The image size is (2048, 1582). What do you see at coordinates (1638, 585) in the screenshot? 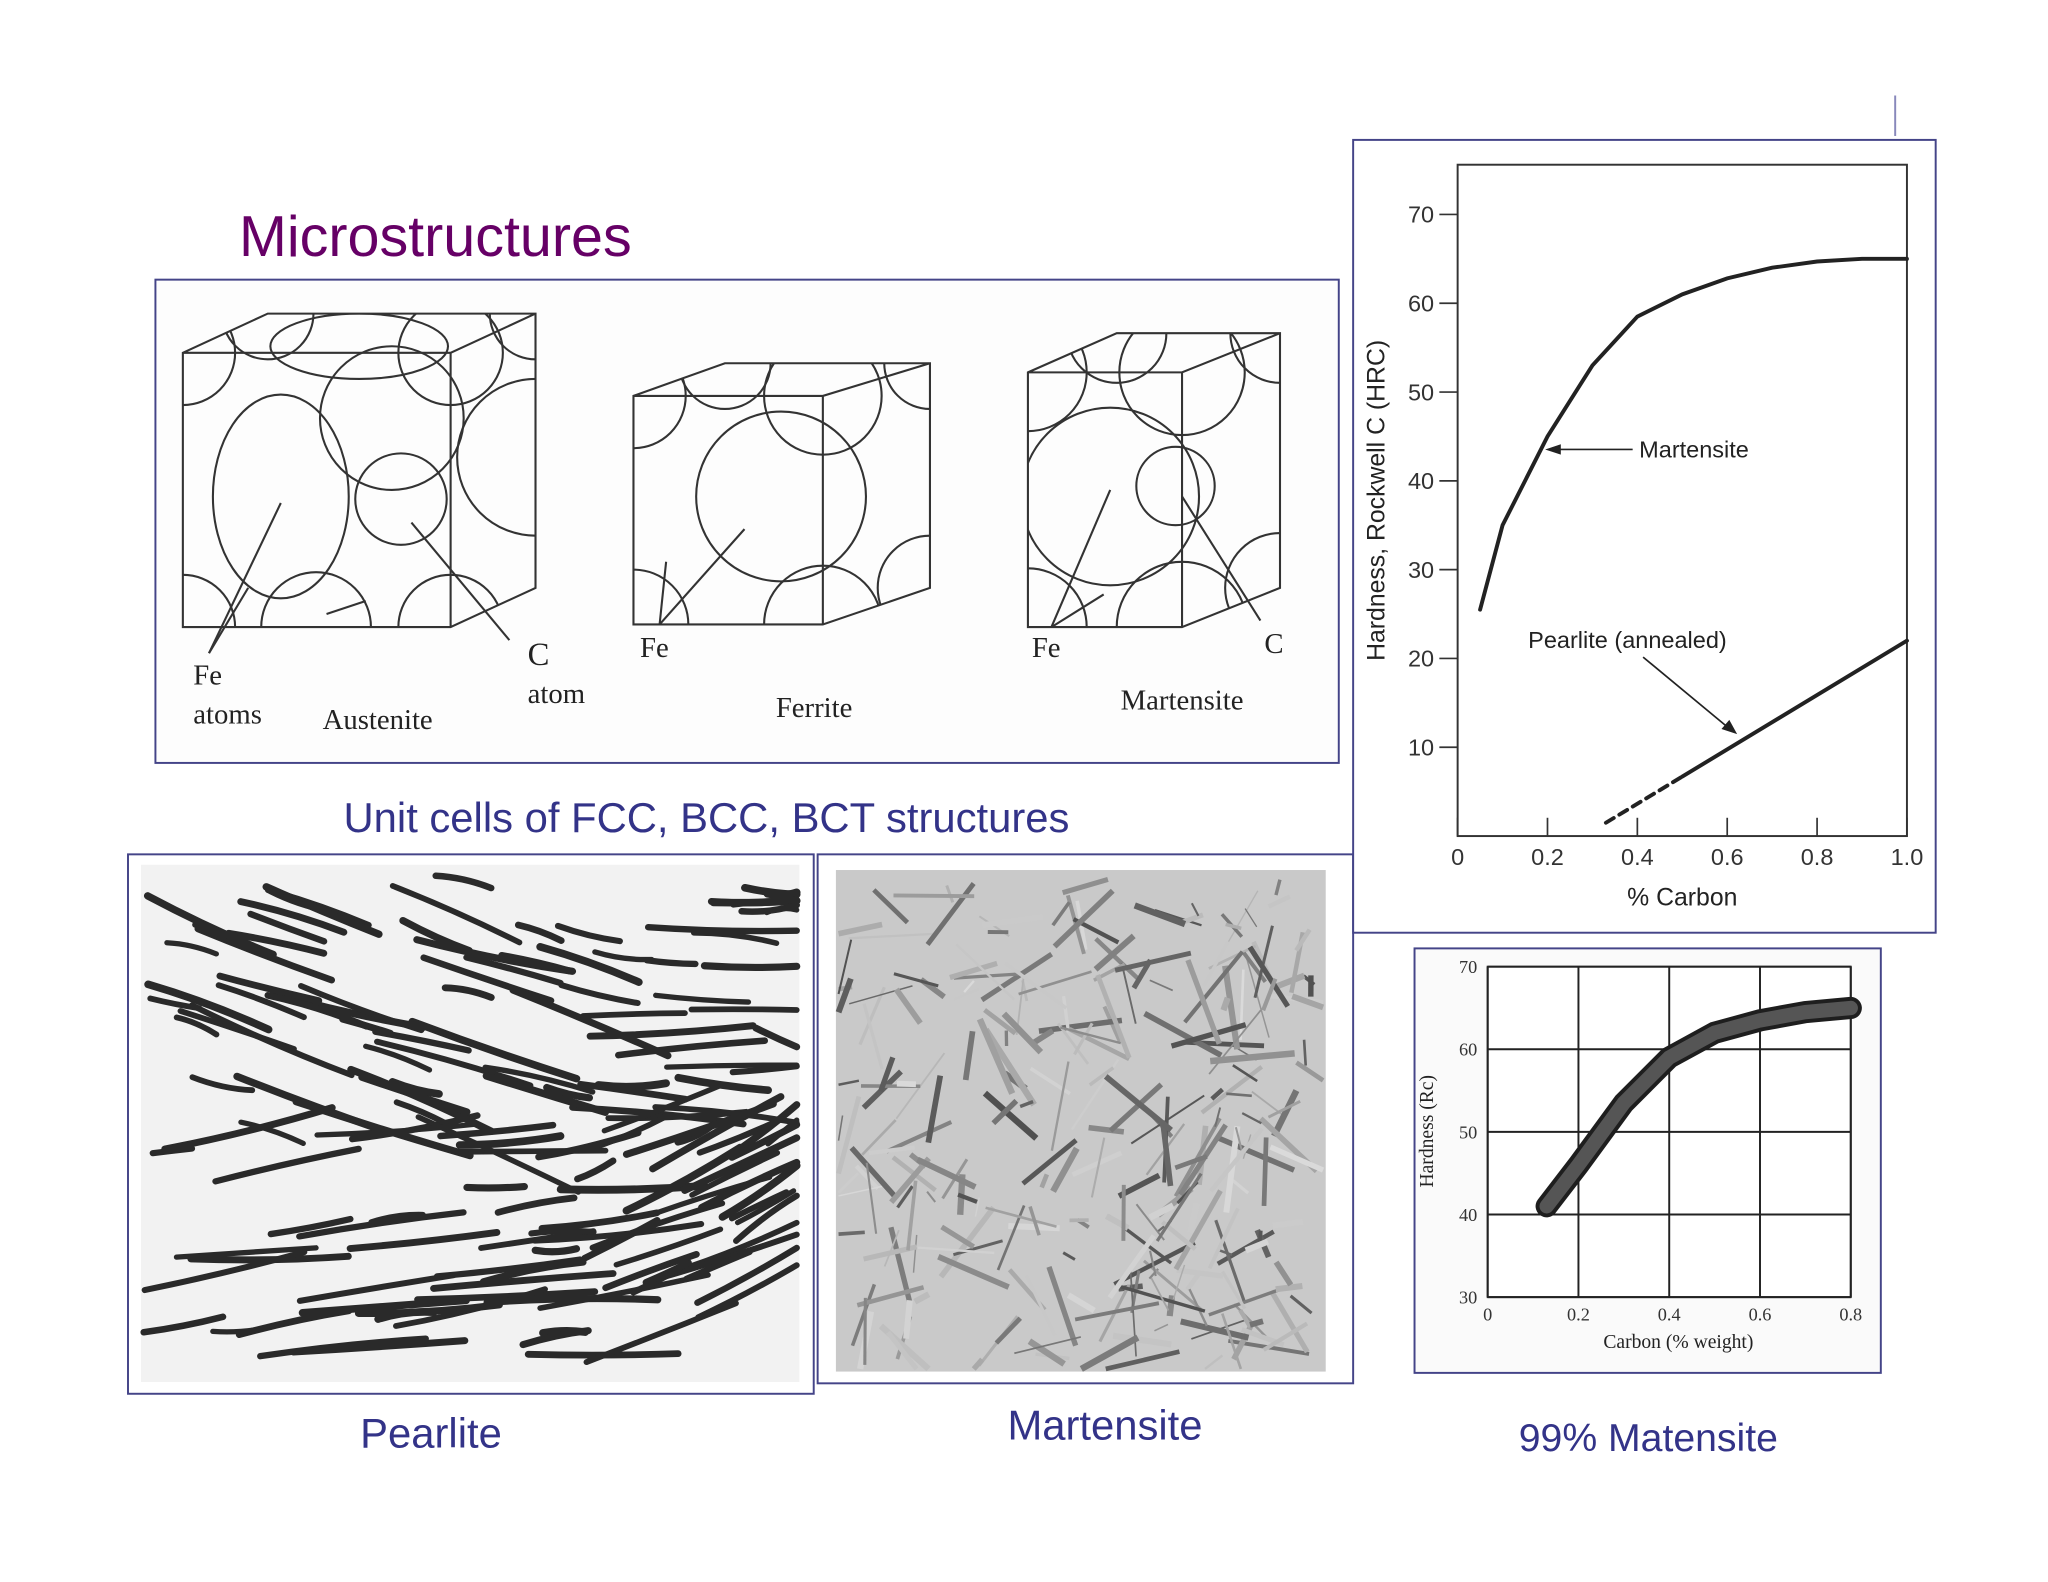
I see `annotations: Martensite Pearlite (annealed)` at bounding box center [1638, 585].